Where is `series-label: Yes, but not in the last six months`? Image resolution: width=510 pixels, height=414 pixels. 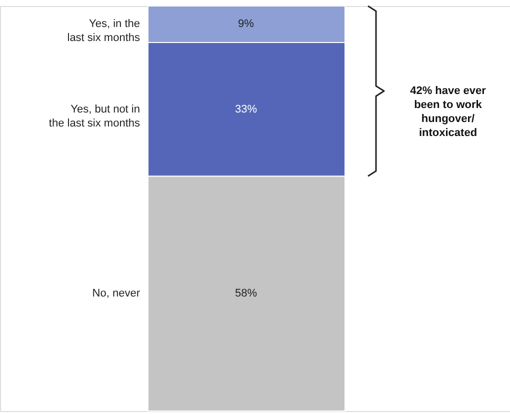
series-label: Yes, but not in the last six months is located at coordinates (94, 116).